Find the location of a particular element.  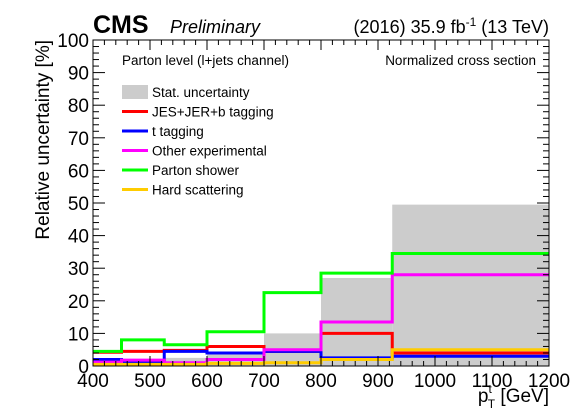

y-tick-label: 30 is located at coordinates (78, 269).